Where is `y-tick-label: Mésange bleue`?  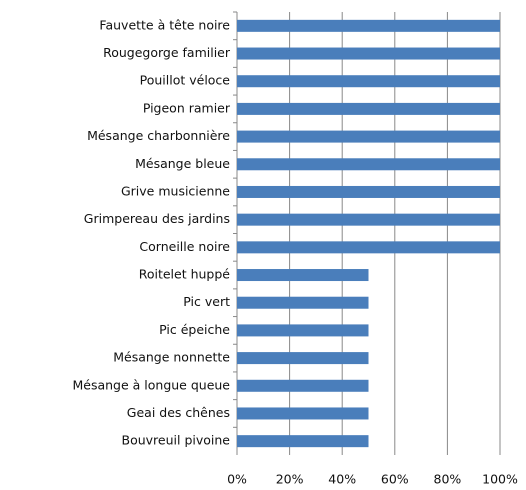
y-tick-label: Mésange bleue is located at coordinates (182, 163).